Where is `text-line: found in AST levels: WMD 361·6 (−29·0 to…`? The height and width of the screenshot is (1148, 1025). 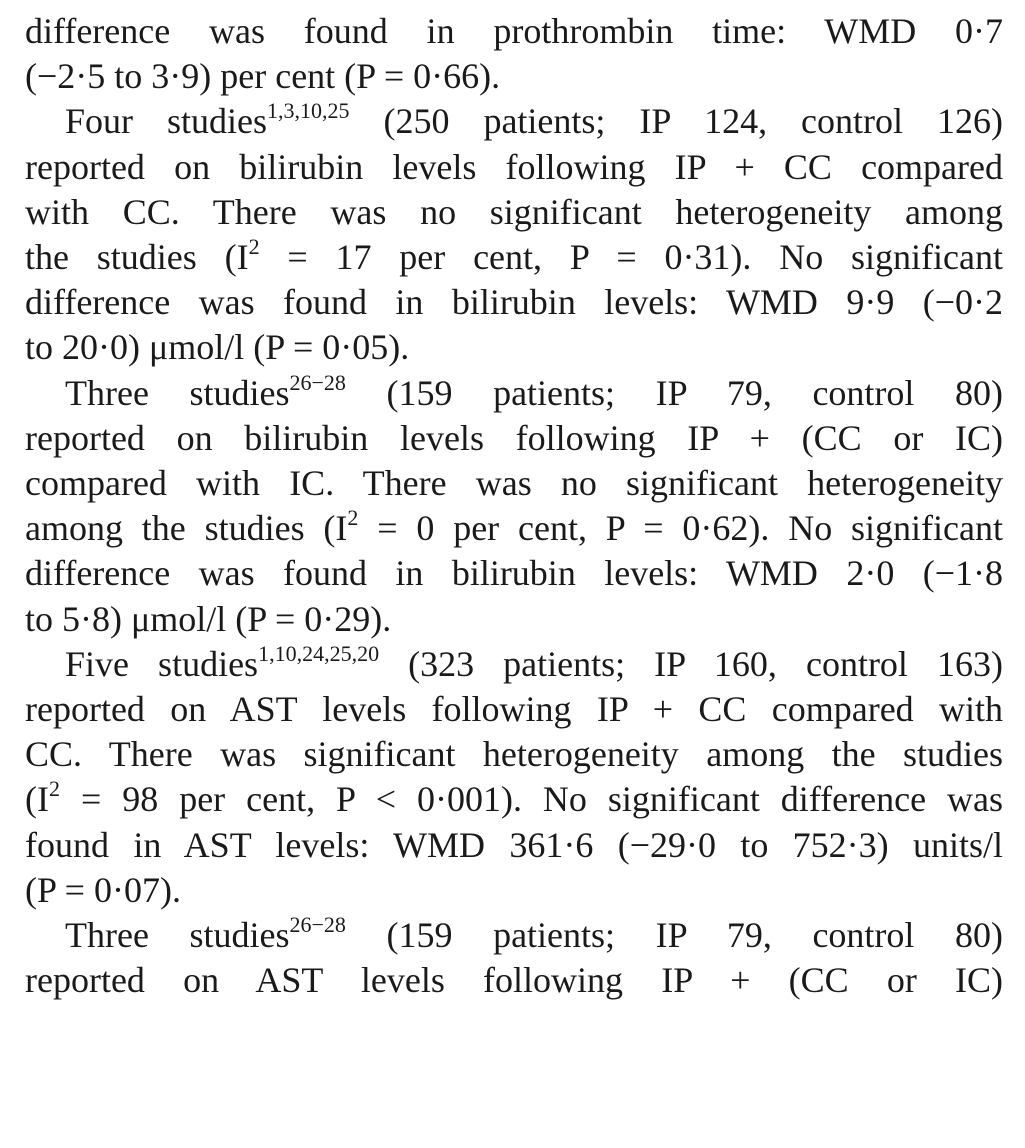
text-line: found in AST levels: WMD 361·6 (−29·0 to… is located at coordinates (514, 844).